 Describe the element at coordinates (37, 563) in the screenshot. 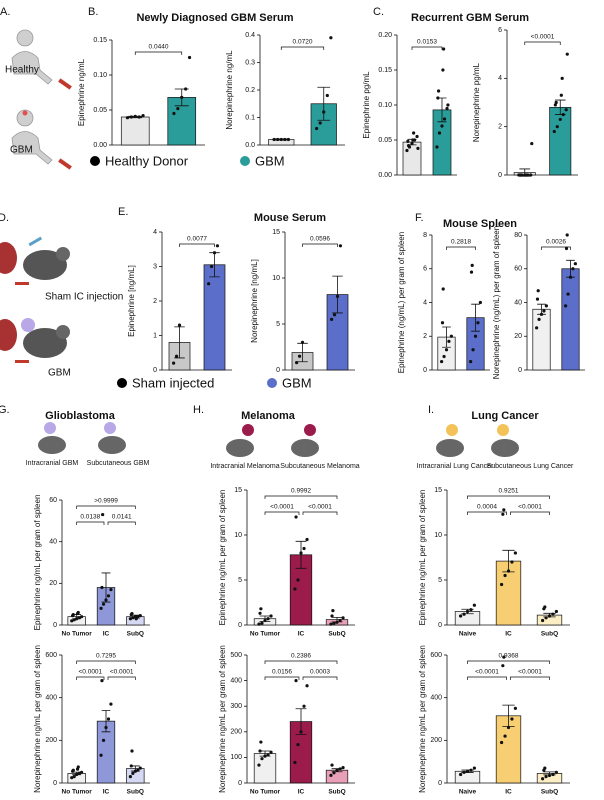

I see `y-axis-label: Epinephrine ng/mL per gram of spleen` at that location.